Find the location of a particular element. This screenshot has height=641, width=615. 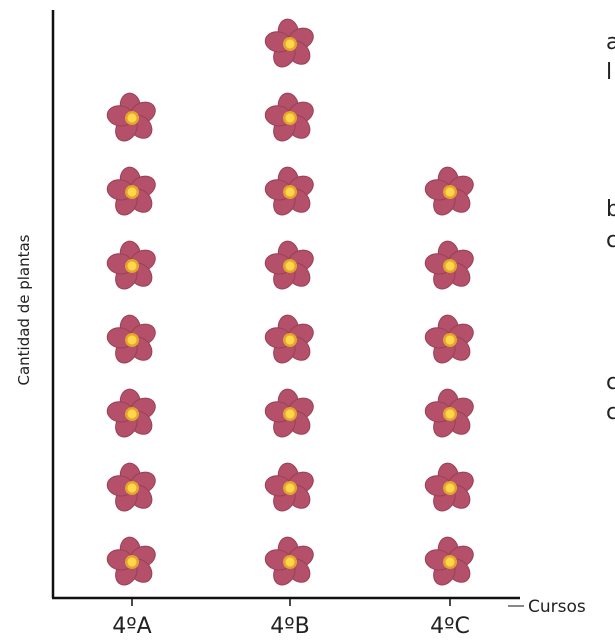

side-text-5: c is located at coordinates (610, 382).